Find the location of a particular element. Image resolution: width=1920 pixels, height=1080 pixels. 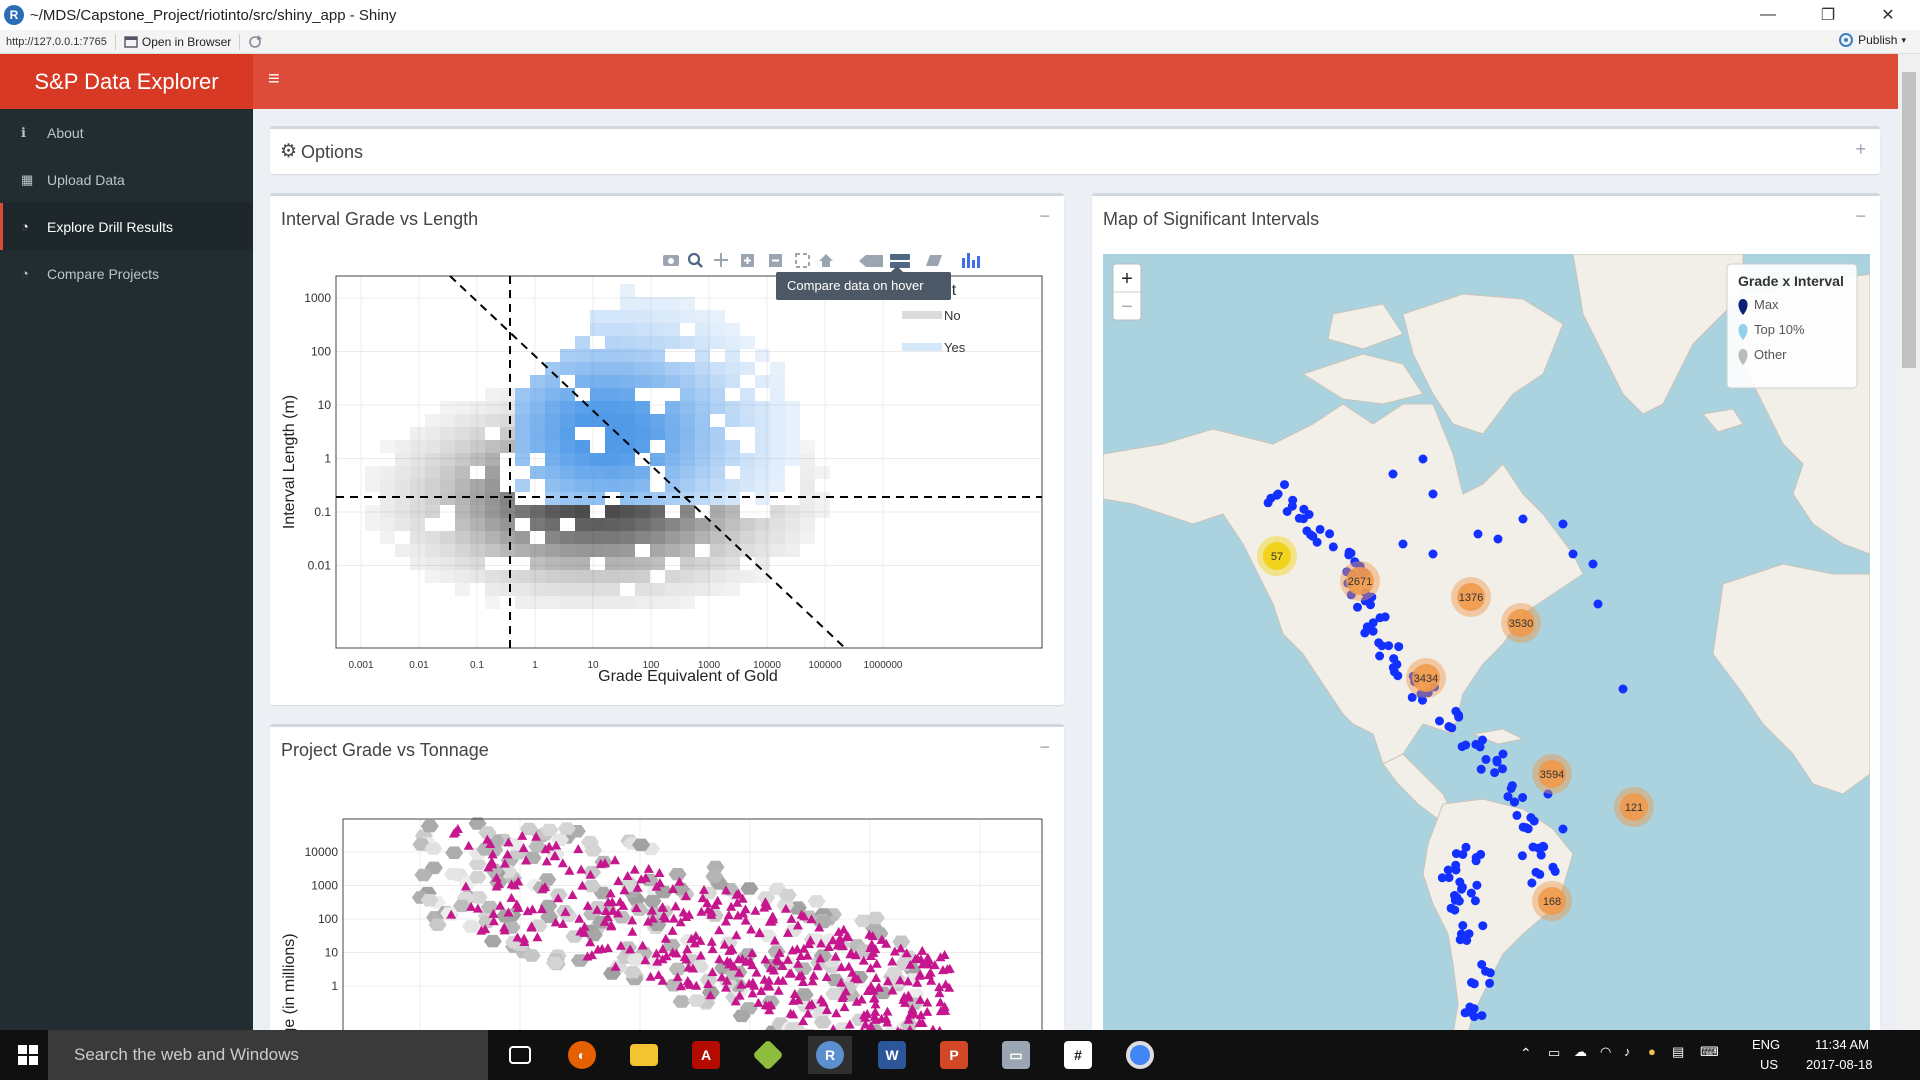

y-axis-label: ge (in millions) is located at coordinates (289, 981).